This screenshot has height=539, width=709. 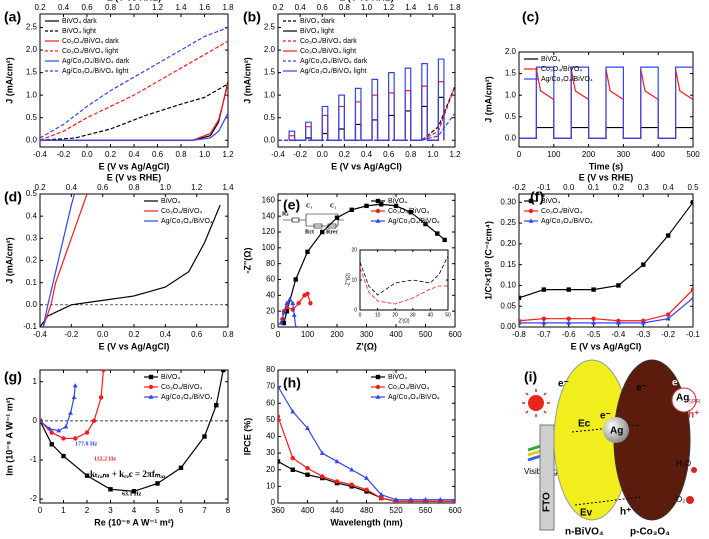 What do you see at coordinates (333, 206) in the screenshot?
I see `annotation: C₂` at bounding box center [333, 206].